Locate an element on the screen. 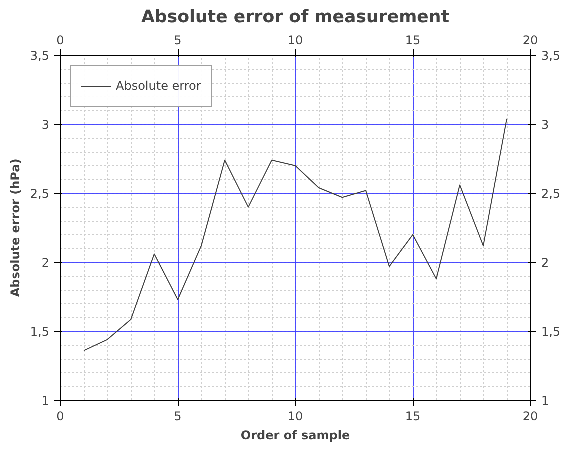 The image size is (575, 450). y-tick-label: 2 is located at coordinates (46, 263).